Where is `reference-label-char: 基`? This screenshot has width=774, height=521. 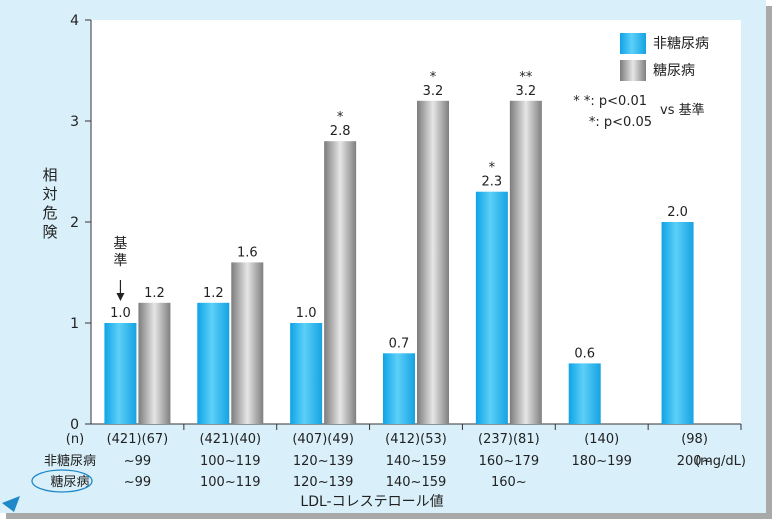
reference-label-char: 基 is located at coordinates (120, 243).